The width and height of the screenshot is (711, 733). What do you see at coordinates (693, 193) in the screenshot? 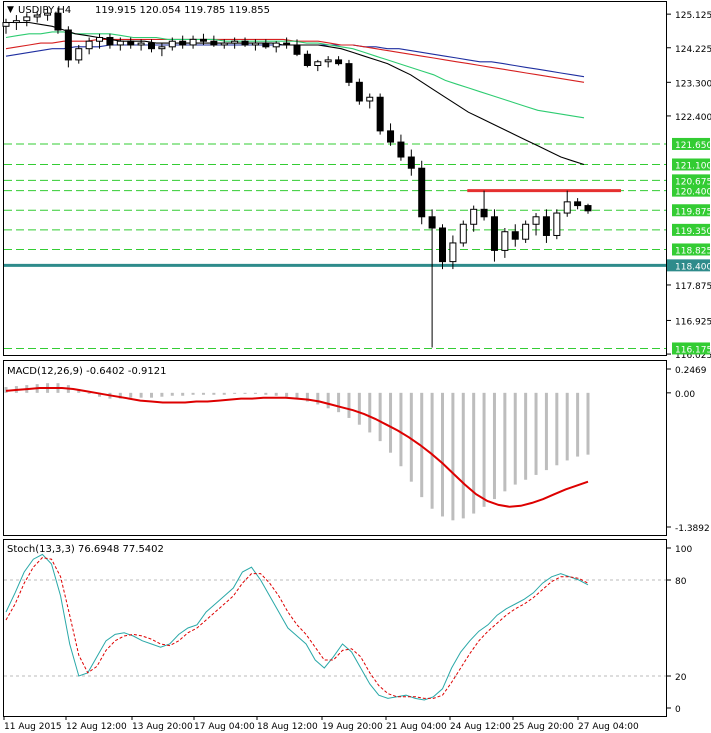
I see `level-tag-label: 120.400` at bounding box center [693, 193].